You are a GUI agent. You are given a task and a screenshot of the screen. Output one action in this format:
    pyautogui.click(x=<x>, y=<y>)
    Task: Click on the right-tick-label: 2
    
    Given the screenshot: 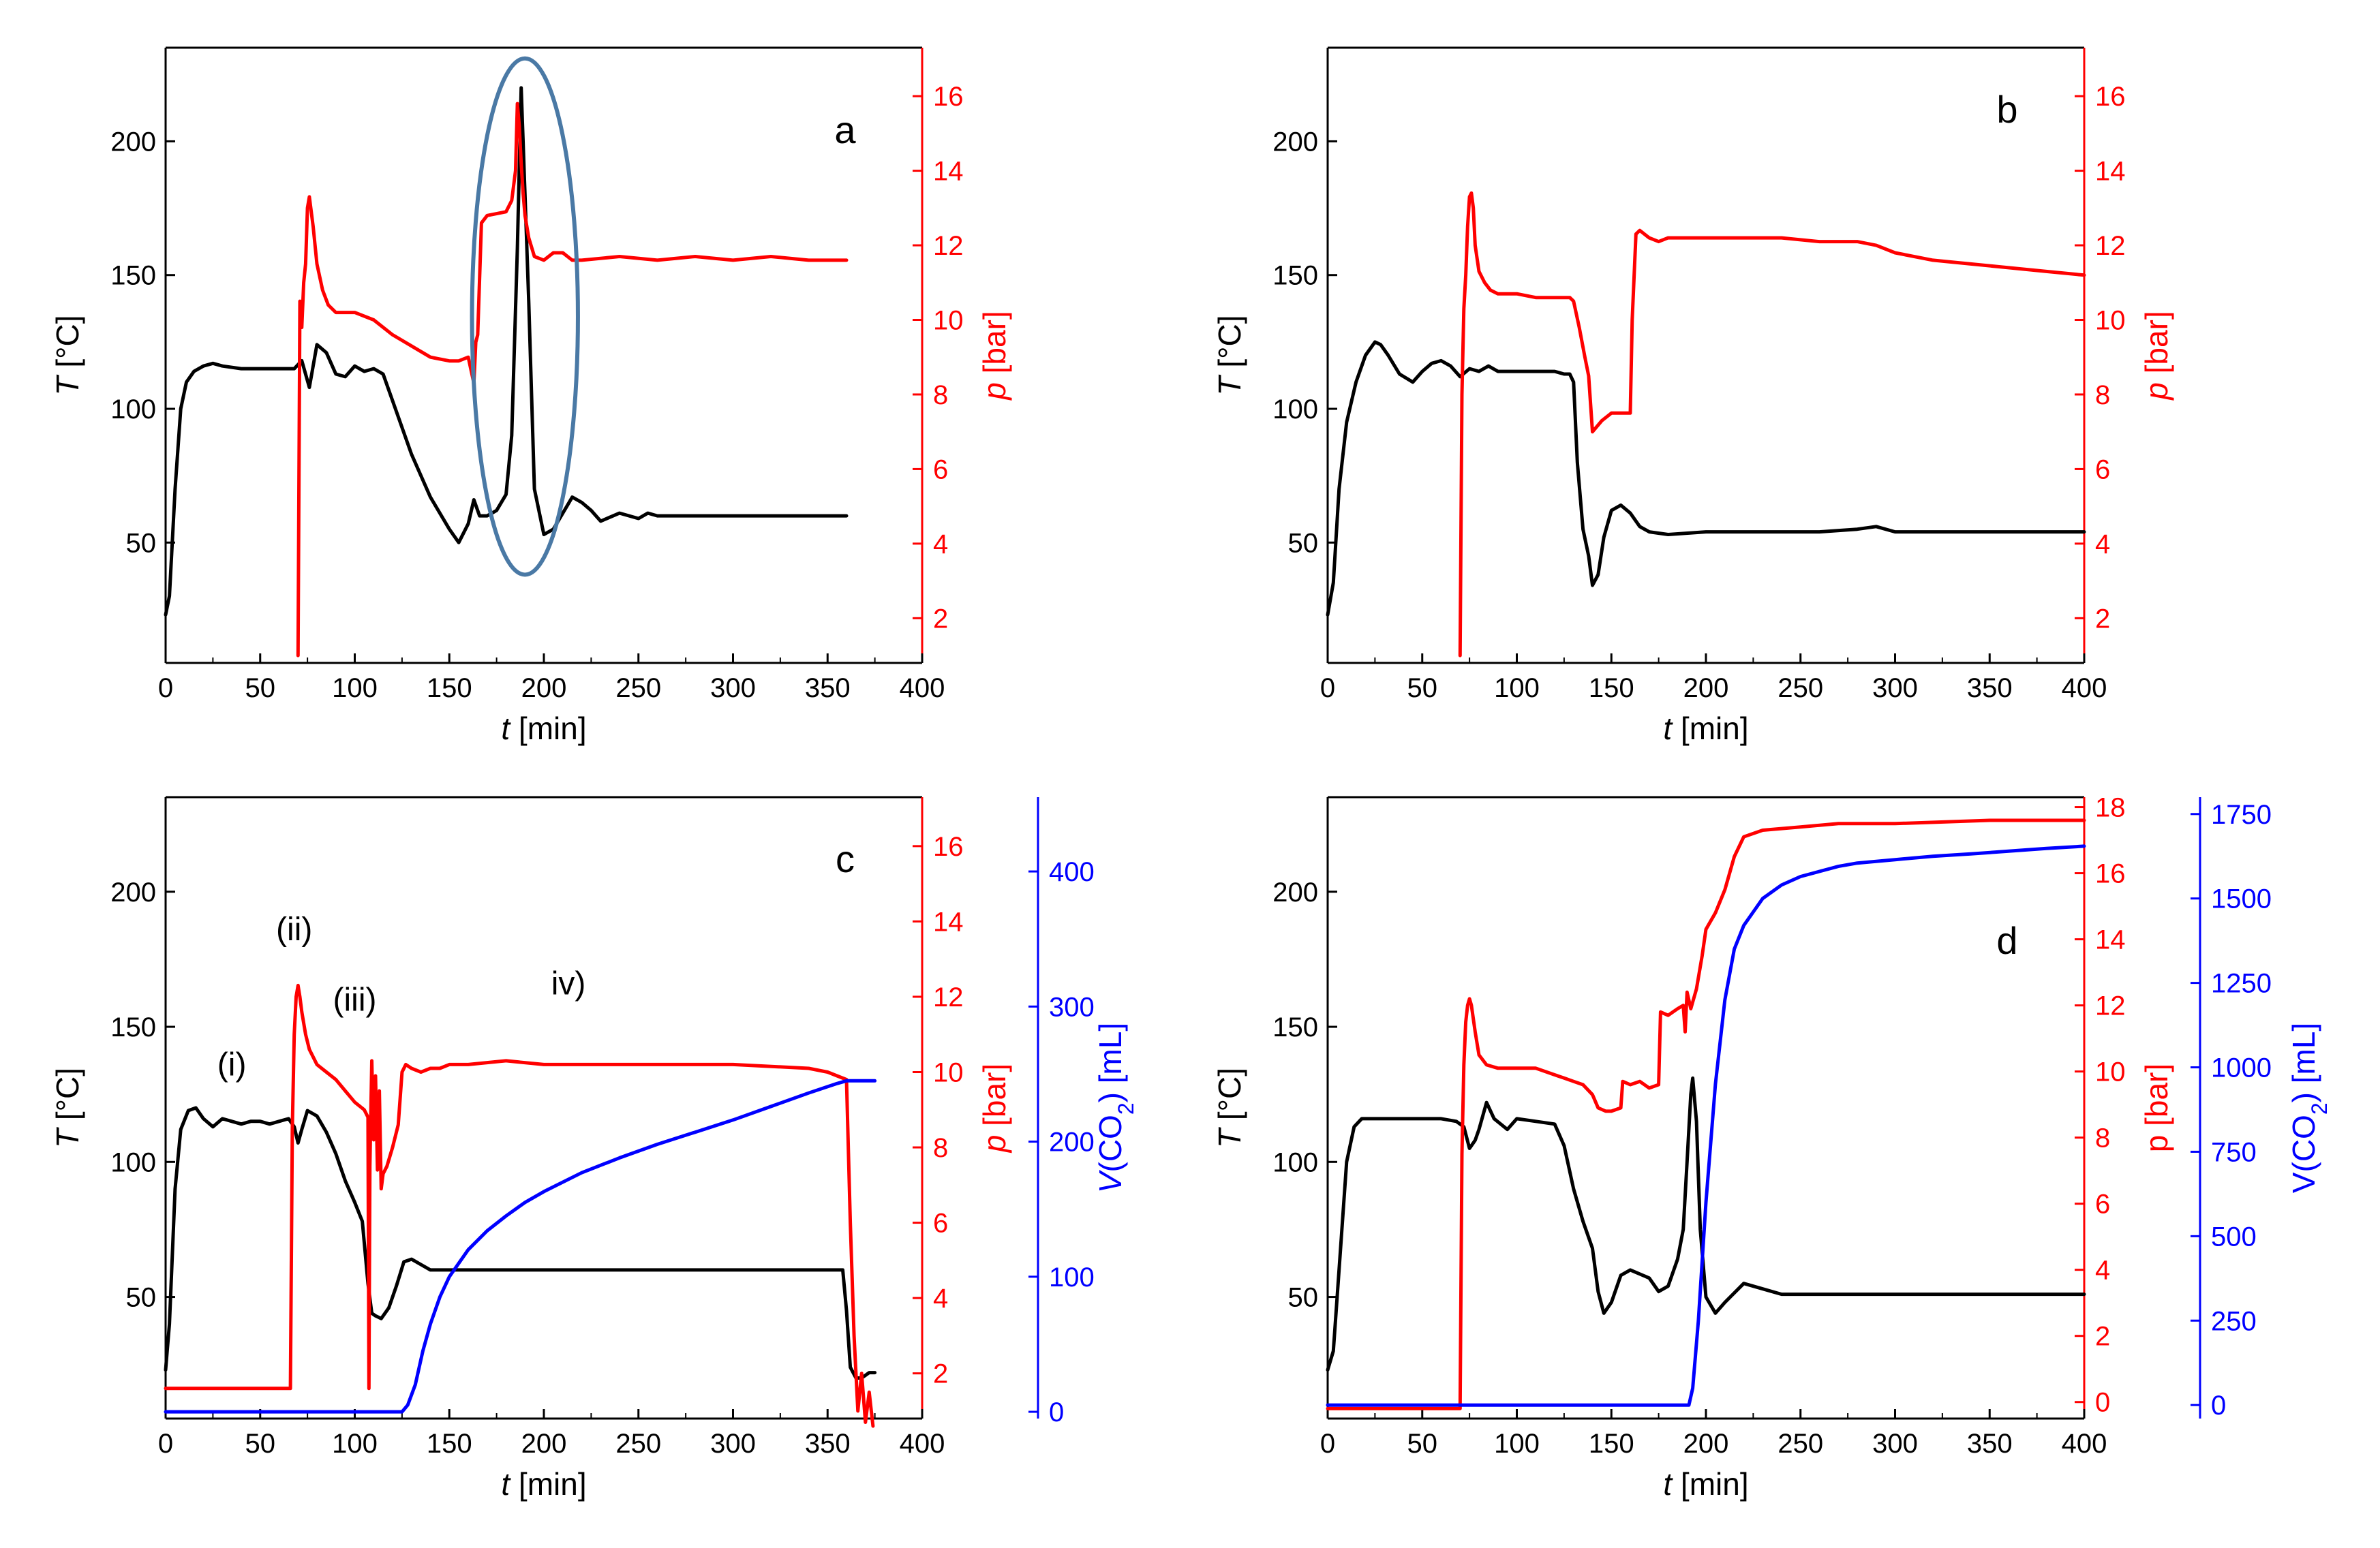 What is the action you would take?
    pyautogui.click(x=940, y=619)
    